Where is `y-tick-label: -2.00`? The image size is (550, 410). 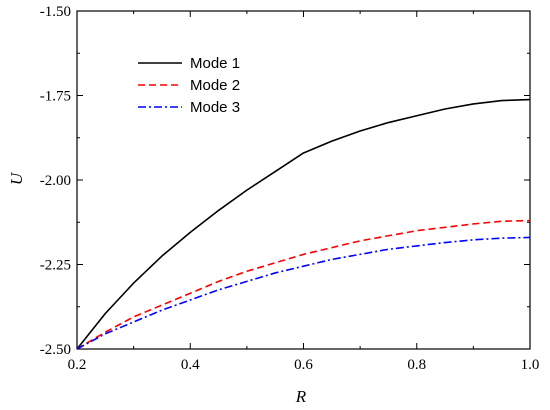
y-tick-label: -2.00 is located at coordinates (55, 181).